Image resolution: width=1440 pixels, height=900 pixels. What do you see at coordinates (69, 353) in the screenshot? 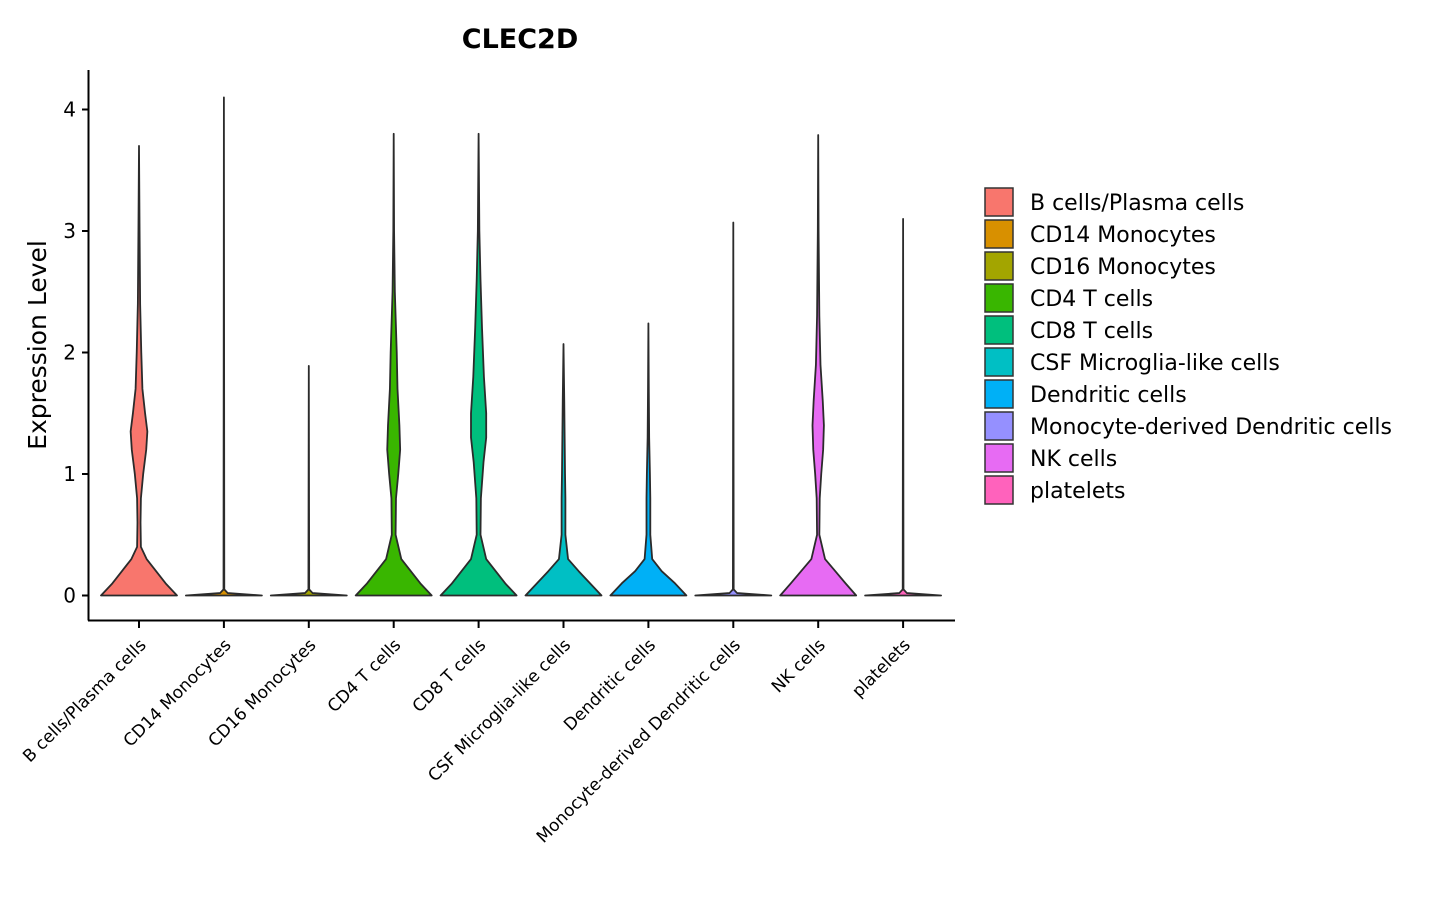
I see `y-tick-label: 2` at bounding box center [69, 353].